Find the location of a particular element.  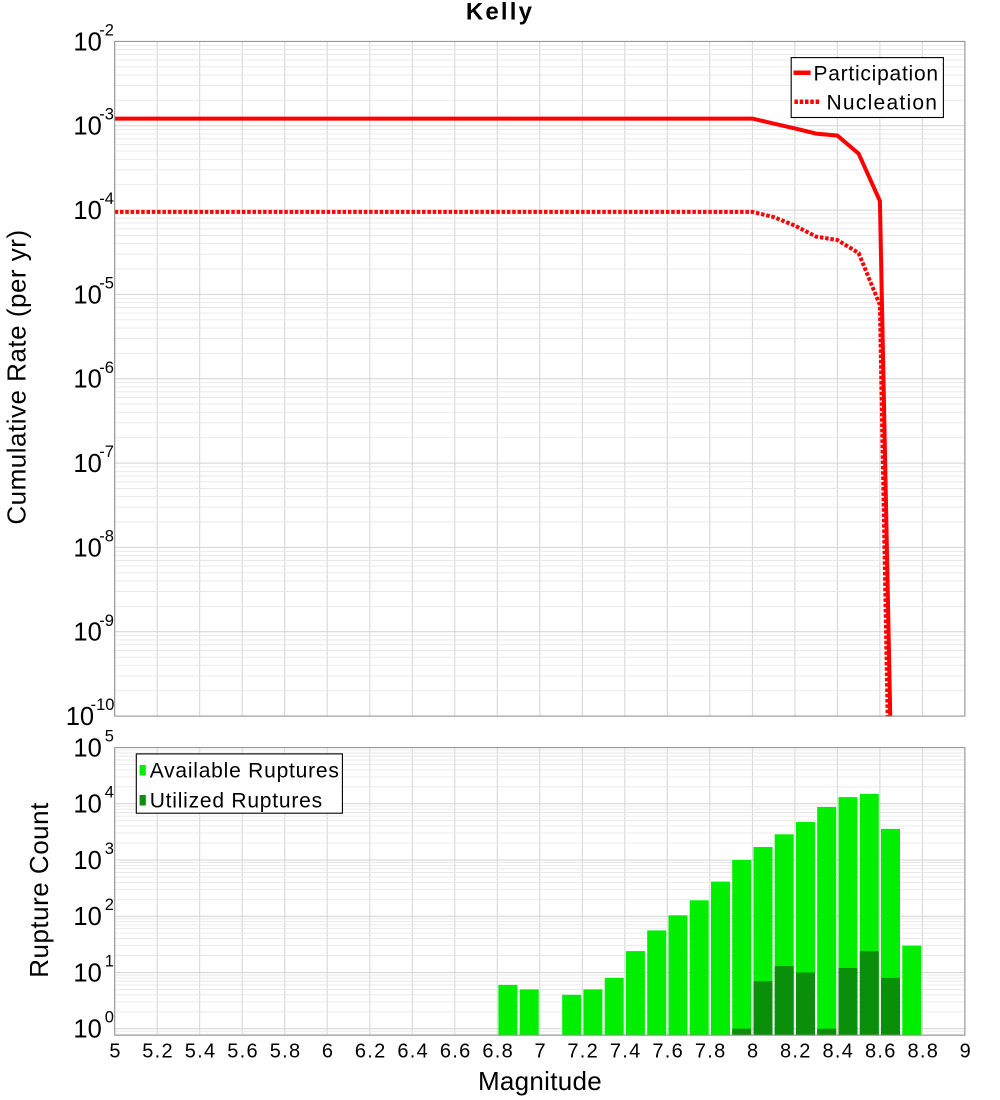

svg-text: Nucleation is located at coordinates (883, 102).